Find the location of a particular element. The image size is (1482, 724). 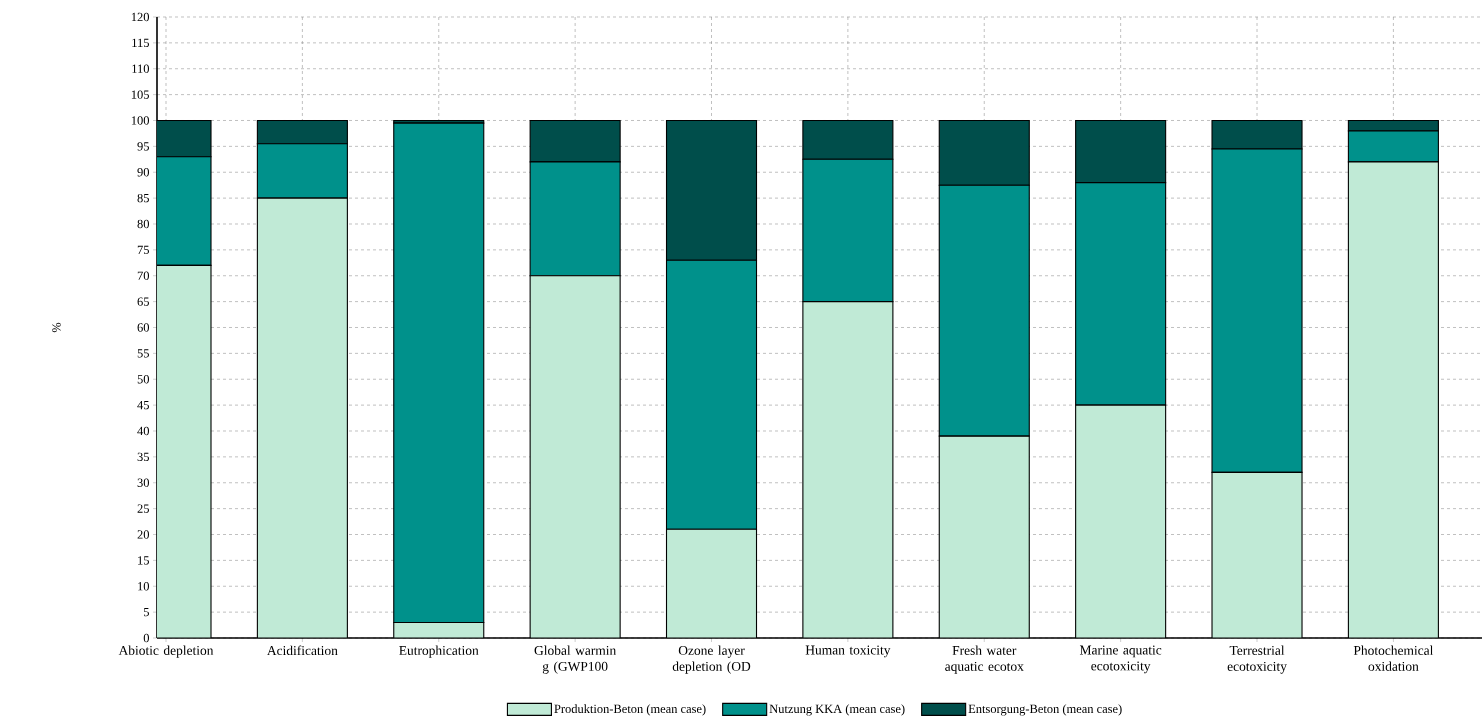

x-tick-label: Terrestrial ecotoxicity is located at coordinates (1257, 659).